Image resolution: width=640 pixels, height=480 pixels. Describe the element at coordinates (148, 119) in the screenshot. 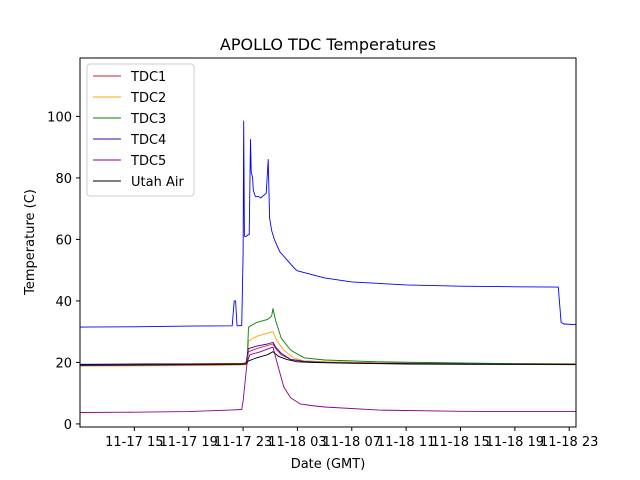

I see `legend-label: TDC3` at that location.